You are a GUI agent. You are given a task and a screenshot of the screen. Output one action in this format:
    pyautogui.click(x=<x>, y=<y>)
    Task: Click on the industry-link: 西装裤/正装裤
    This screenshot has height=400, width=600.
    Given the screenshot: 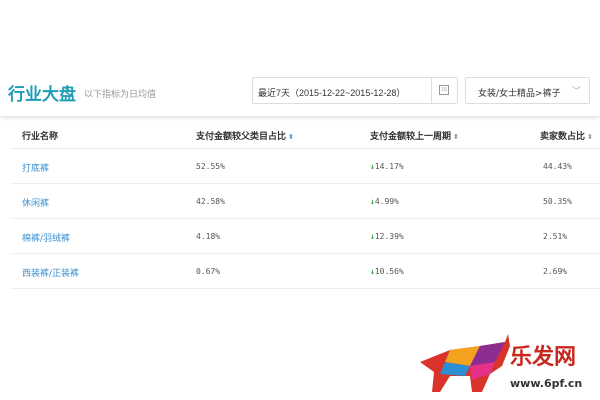 What is the action you would take?
    pyautogui.click(x=51, y=274)
    